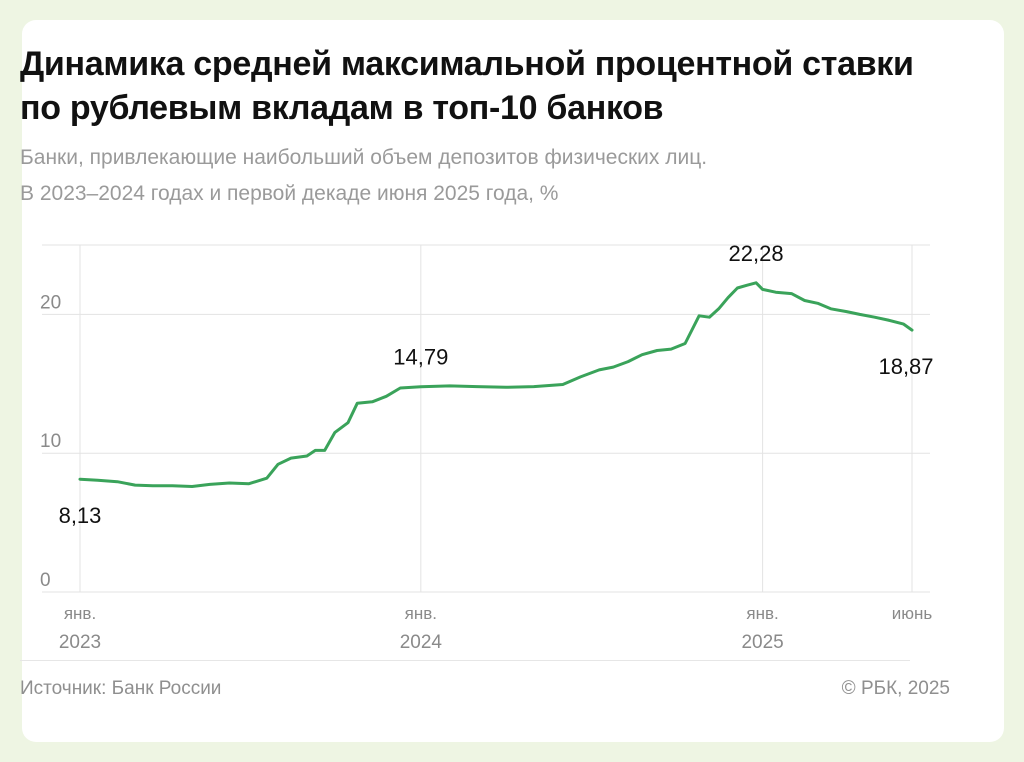 The width and height of the screenshot is (1024, 762). What do you see at coordinates (756, 253) in the screenshot?
I see `data-label: 22,28` at bounding box center [756, 253].